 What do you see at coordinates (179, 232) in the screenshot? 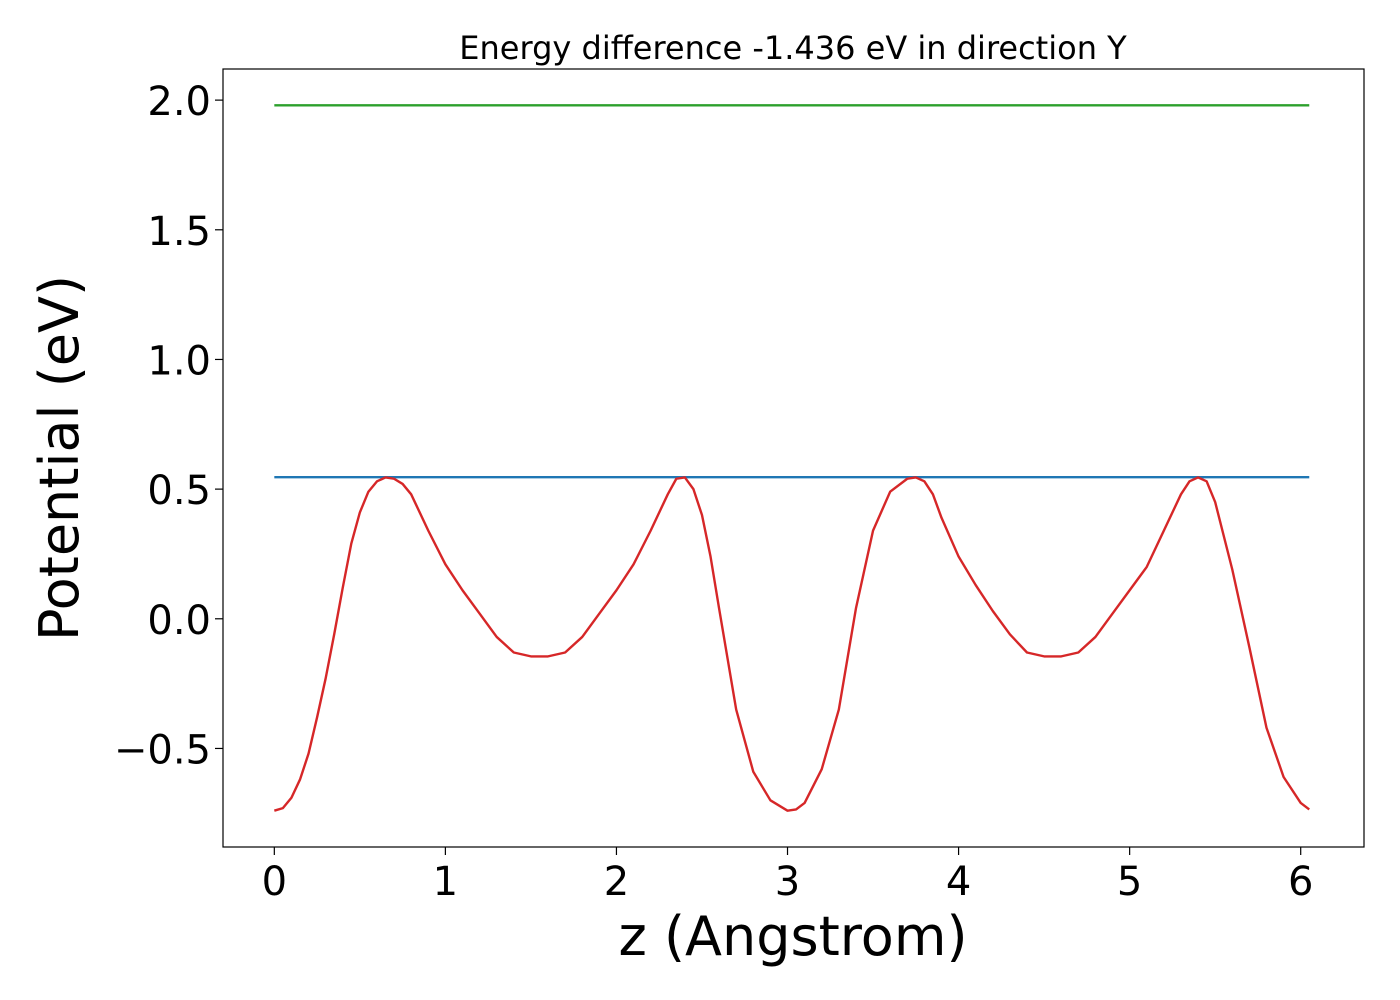
I see `y-tick-label: 1.5` at bounding box center [179, 232].